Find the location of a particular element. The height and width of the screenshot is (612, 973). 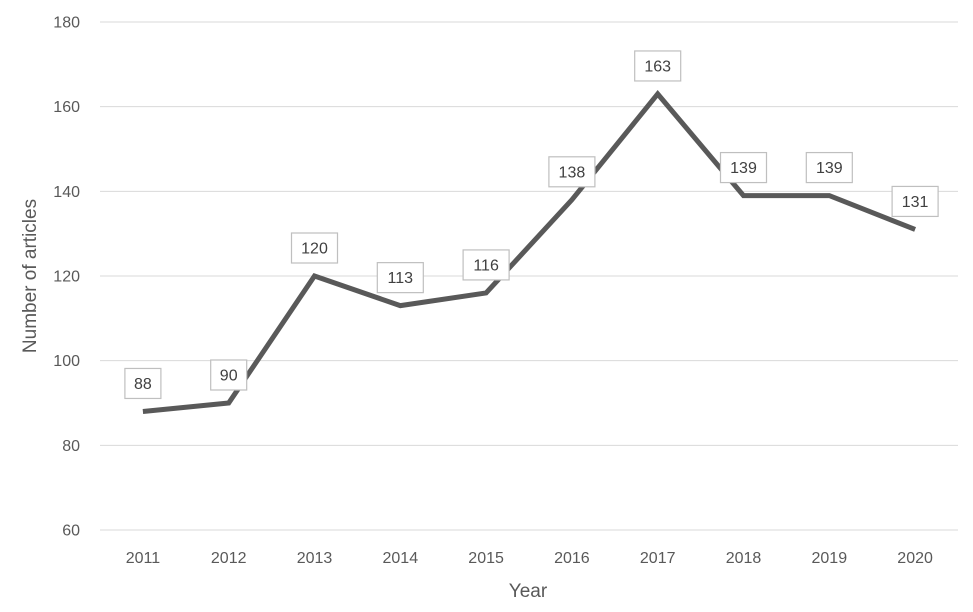

x-tick-label: 2012 is located at coordinates (229, 558).